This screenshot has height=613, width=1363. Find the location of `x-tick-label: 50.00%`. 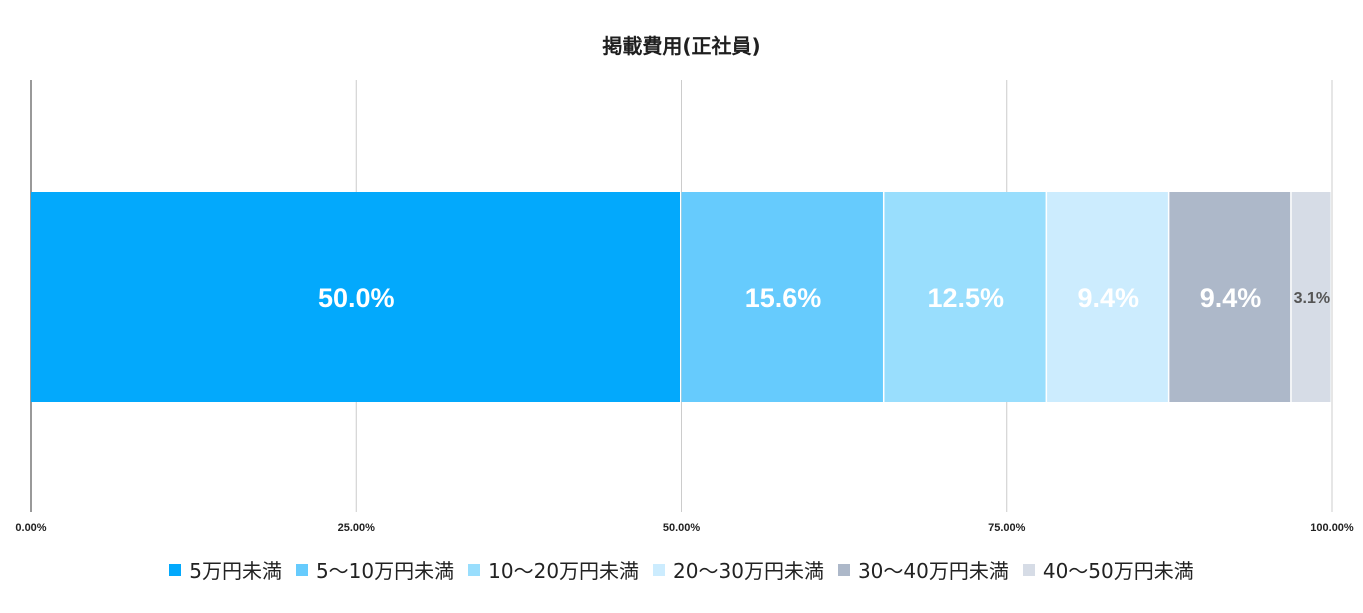

x-tick-label: 50.00% is located at coordinates (682, 528).